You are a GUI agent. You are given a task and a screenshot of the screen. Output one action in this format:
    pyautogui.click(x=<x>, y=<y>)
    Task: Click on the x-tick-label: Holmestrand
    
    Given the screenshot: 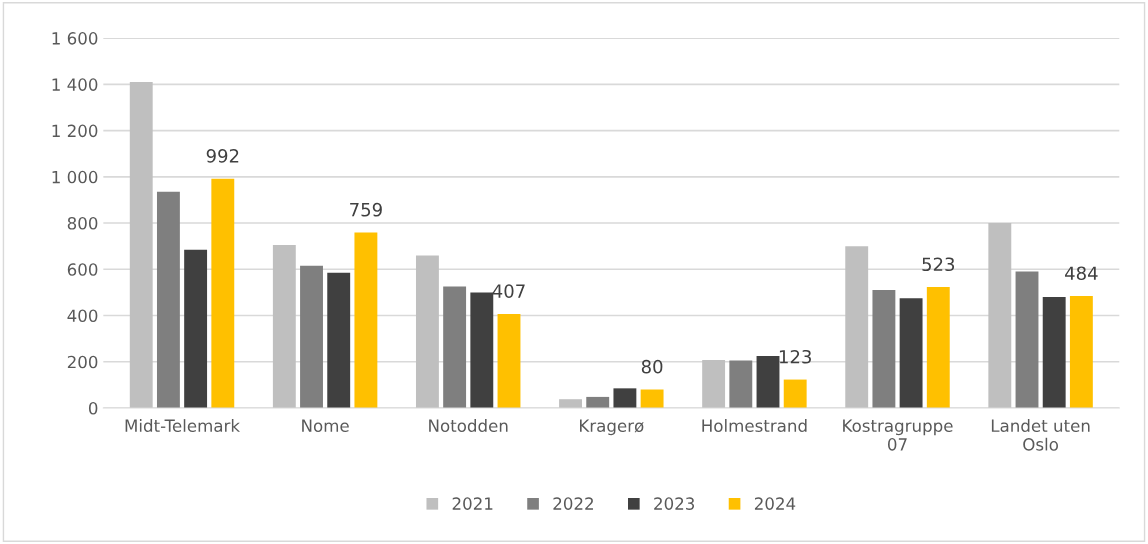 What is the action you would take?
    pyautogui.click(x=754, y=426)
    